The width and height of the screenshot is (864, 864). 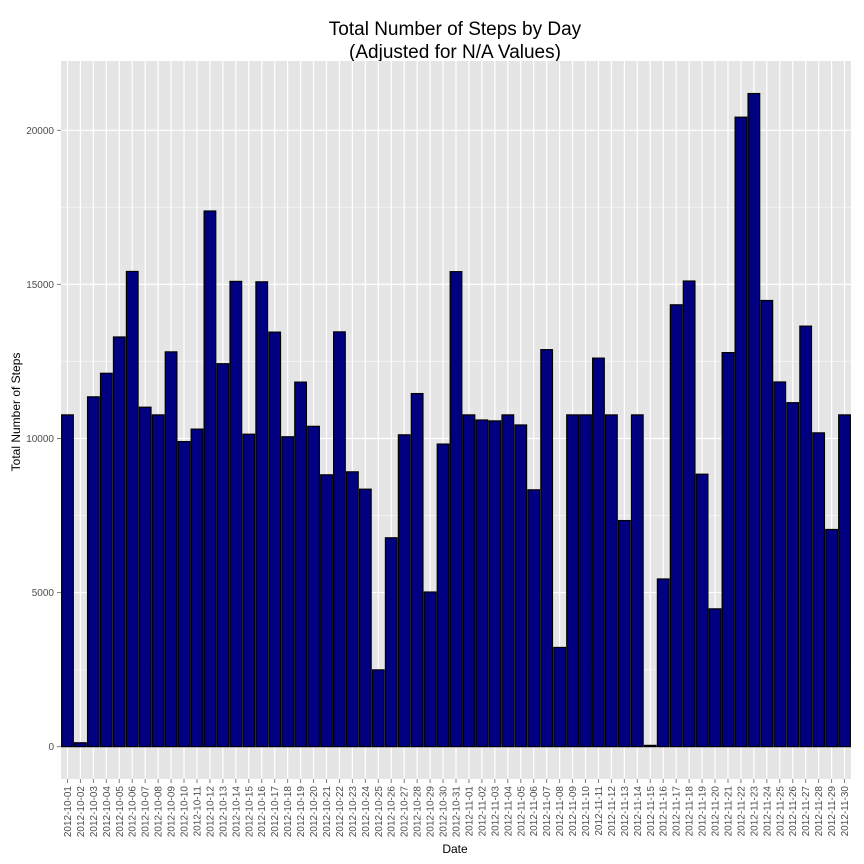 I want to click on x-tick-label: 2012-11-26, so click(x=793, y=811).